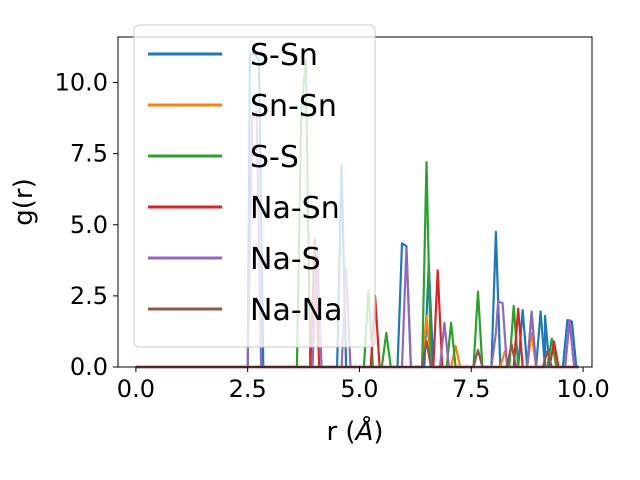 The image size is (640, 480). What do you see at coordinates (295, 208) in the screenshot?
I see `legend-label: Na-Sn` at bounding box center [295, 208].